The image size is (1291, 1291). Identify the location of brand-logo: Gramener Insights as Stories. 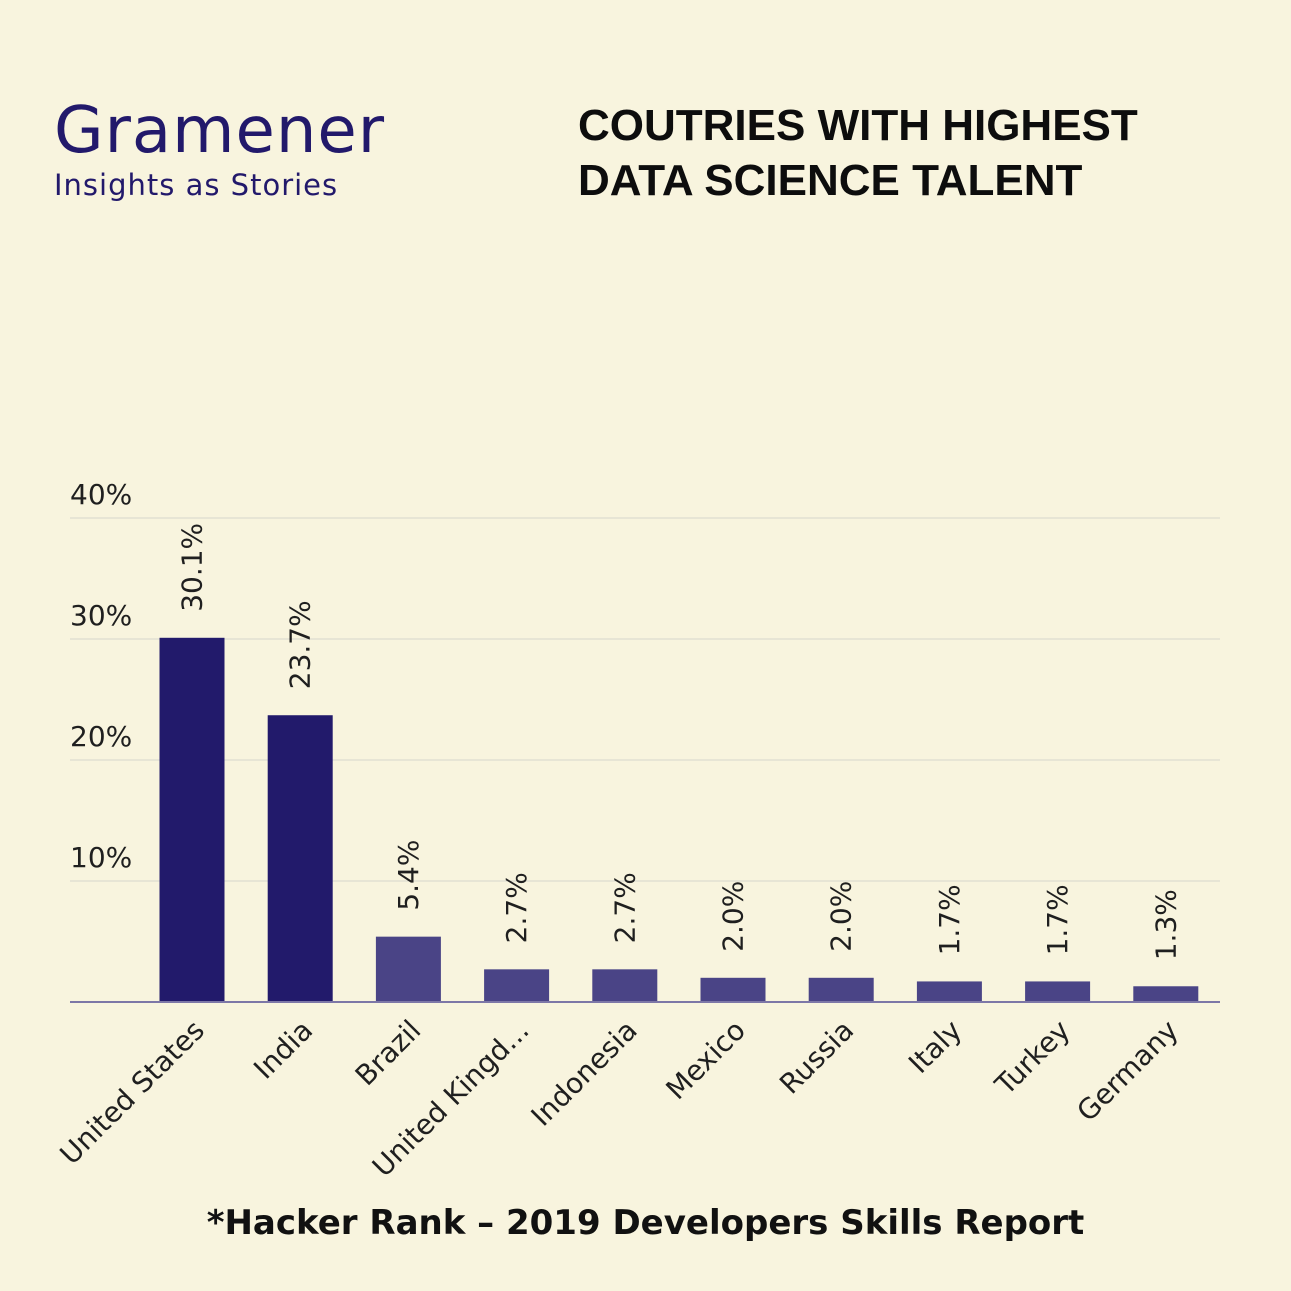
(219, 147).